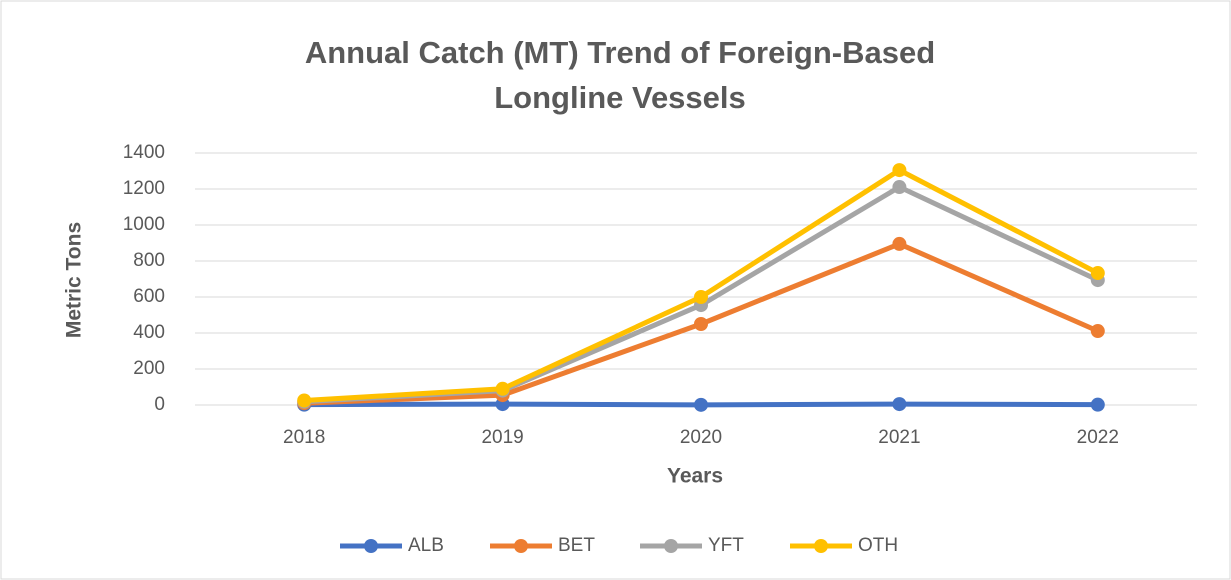 The height and width of the screenshot is (580, 1231). Describe the element at coordinates (149, 368) in the screenshot. I see `y-tick-label: 200` at that location.